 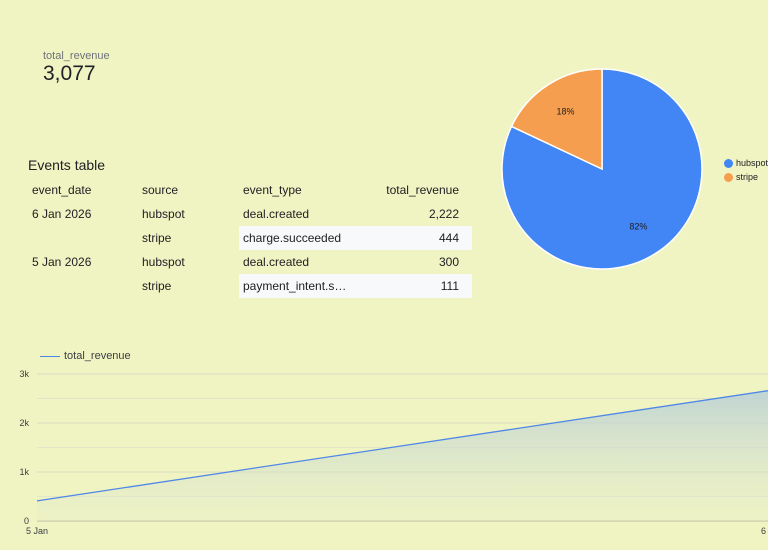 I want to click on cell-event-date: 5 Jan 2026, so click(x=62, y=262).